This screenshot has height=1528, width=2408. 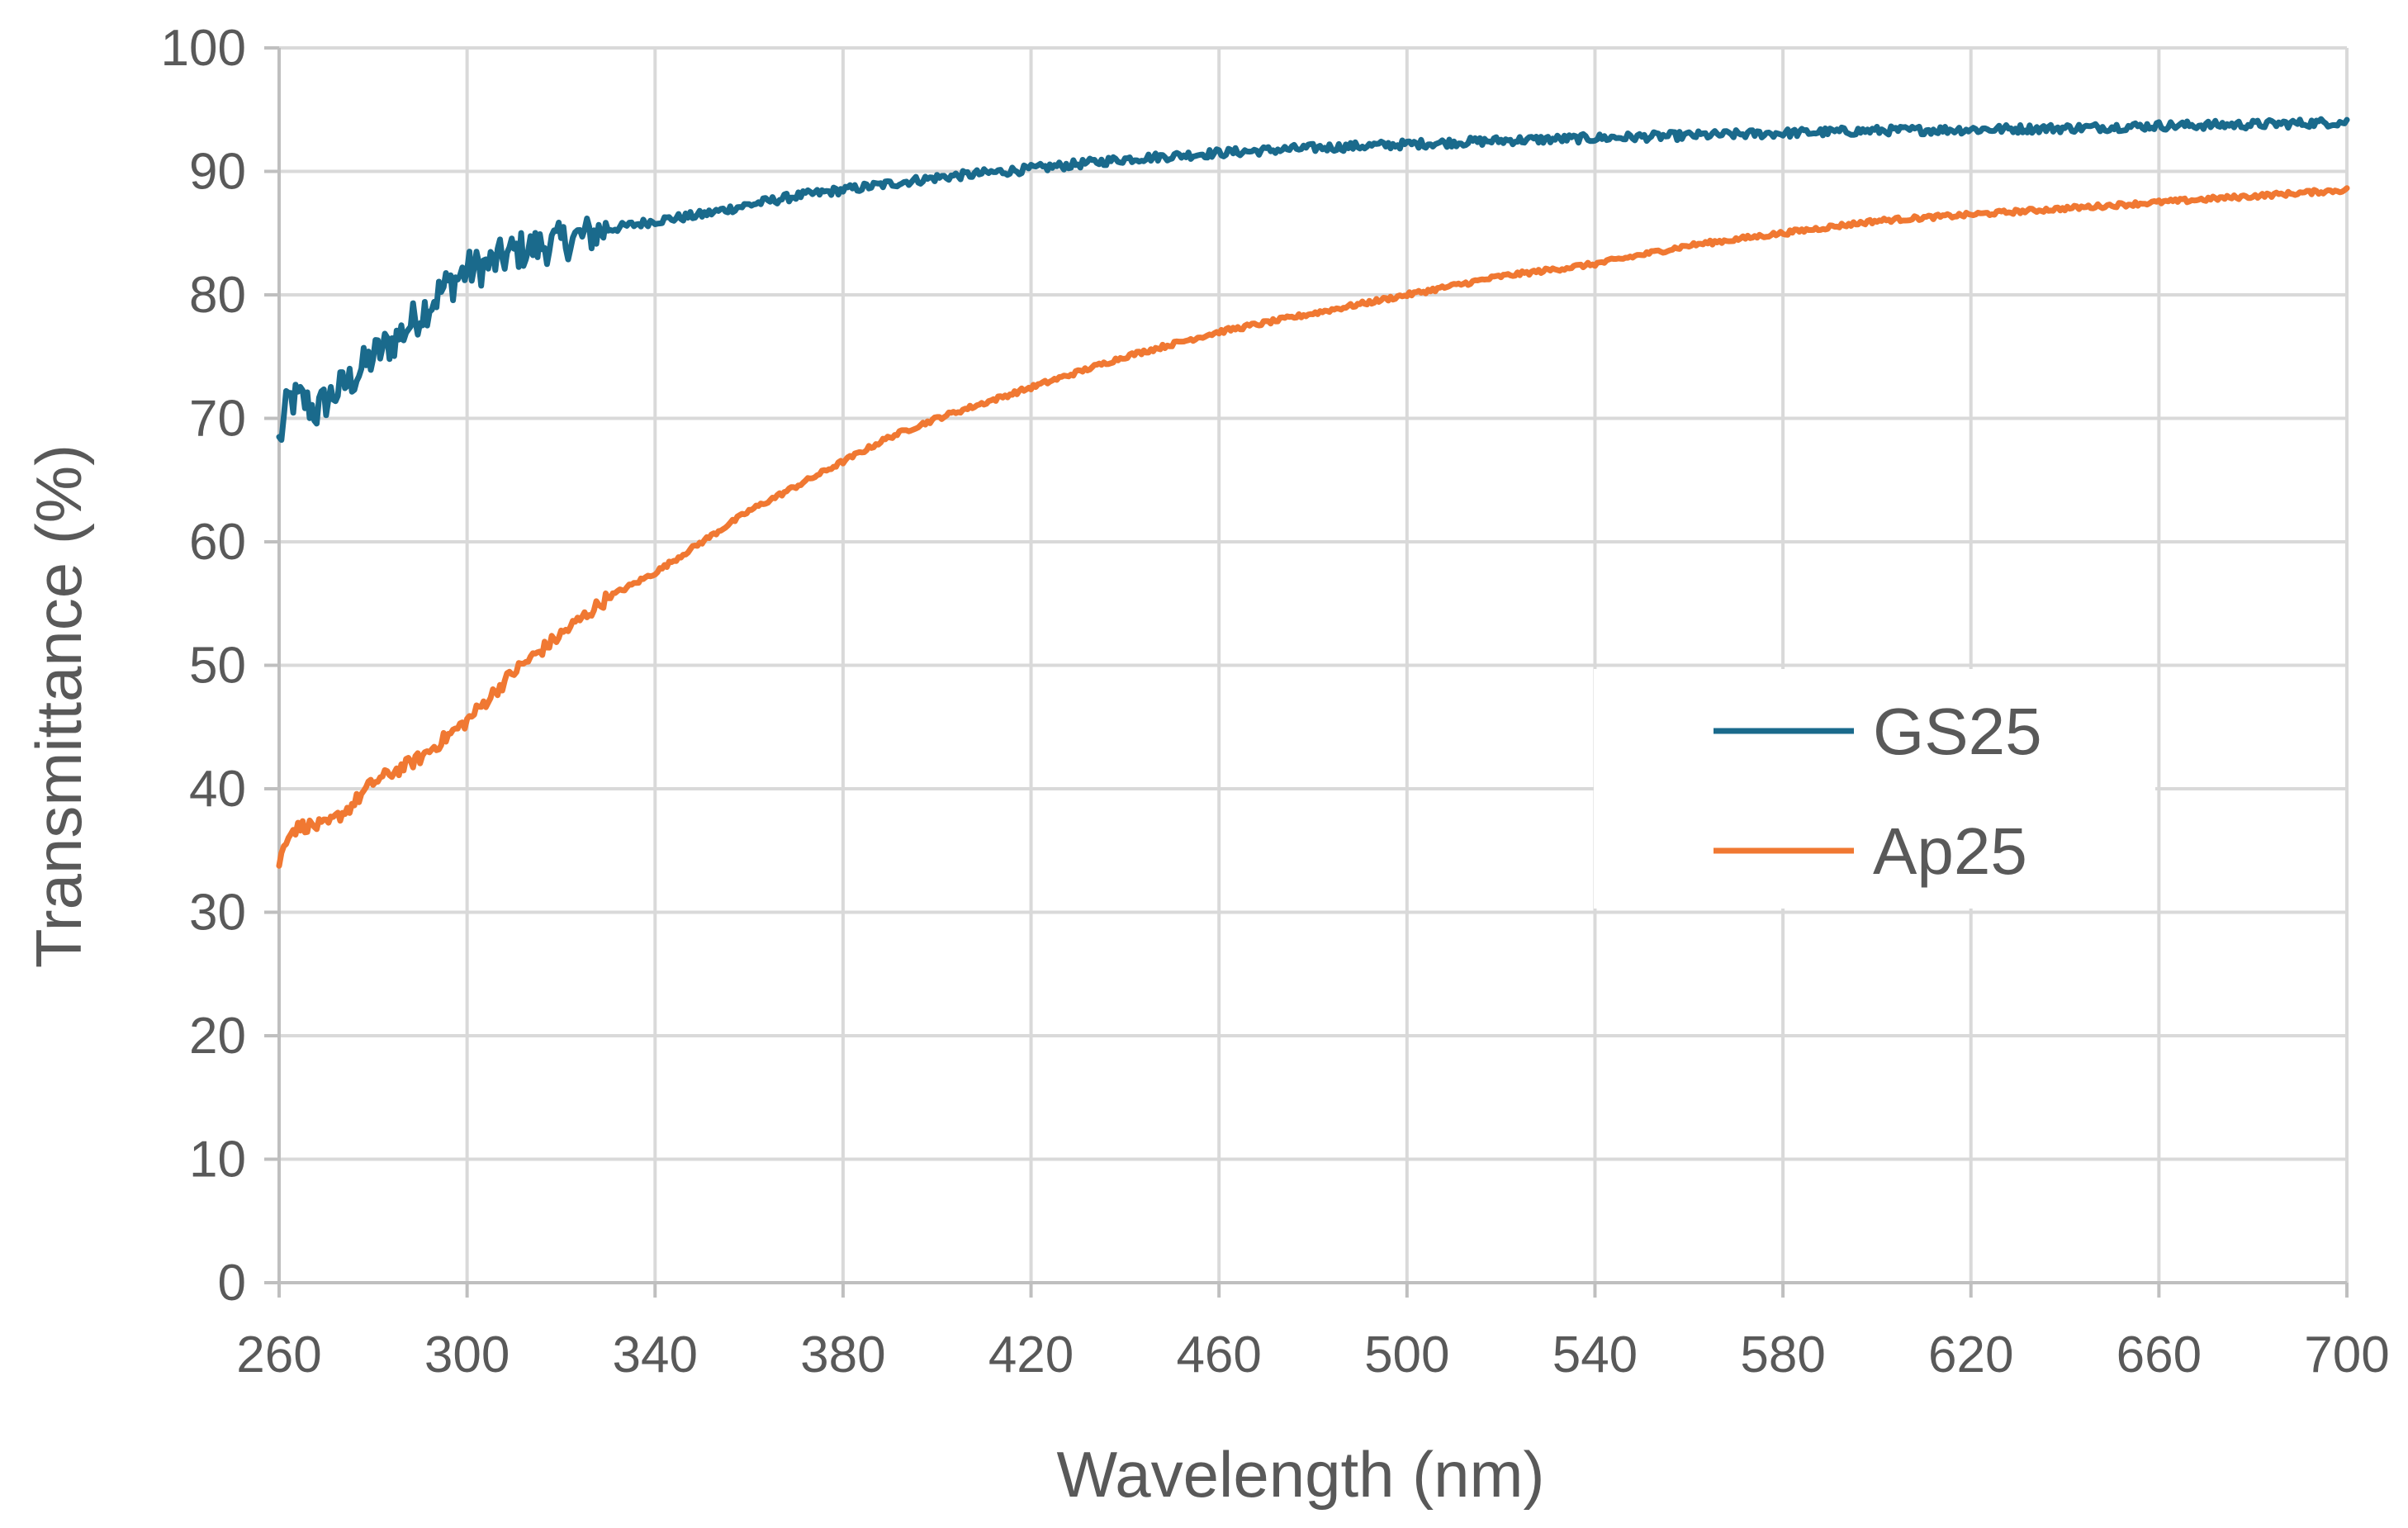 What do you see at coordinates (1312, 1355) in the screenshot?
I see `x-tick-labels: 260 300 340 380 420 460 500 540 580 620 660 700` at bounding box center [1312, 1355].